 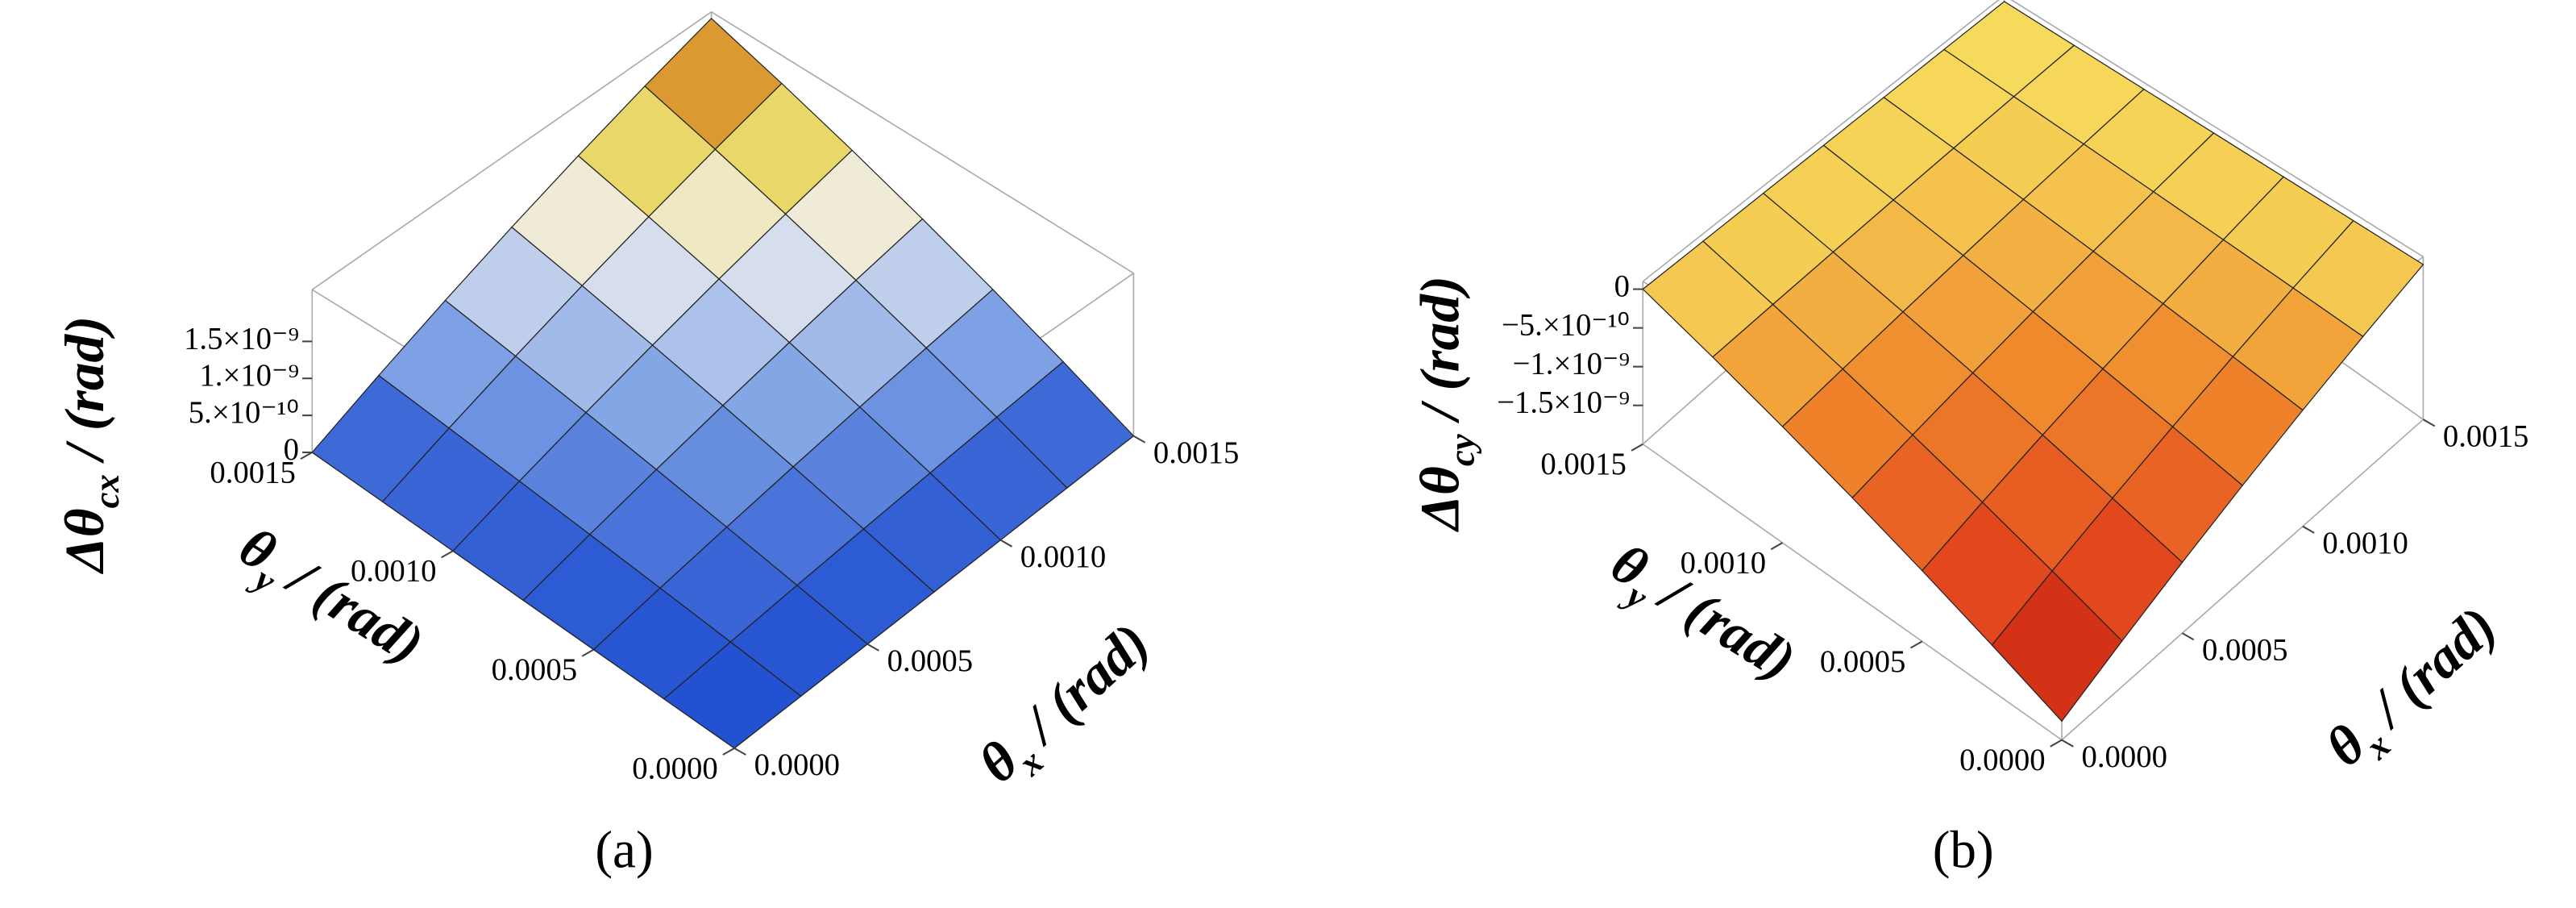 I want to click on zlabel-title: Δθcx / (rad), so click(x=90, y=445).